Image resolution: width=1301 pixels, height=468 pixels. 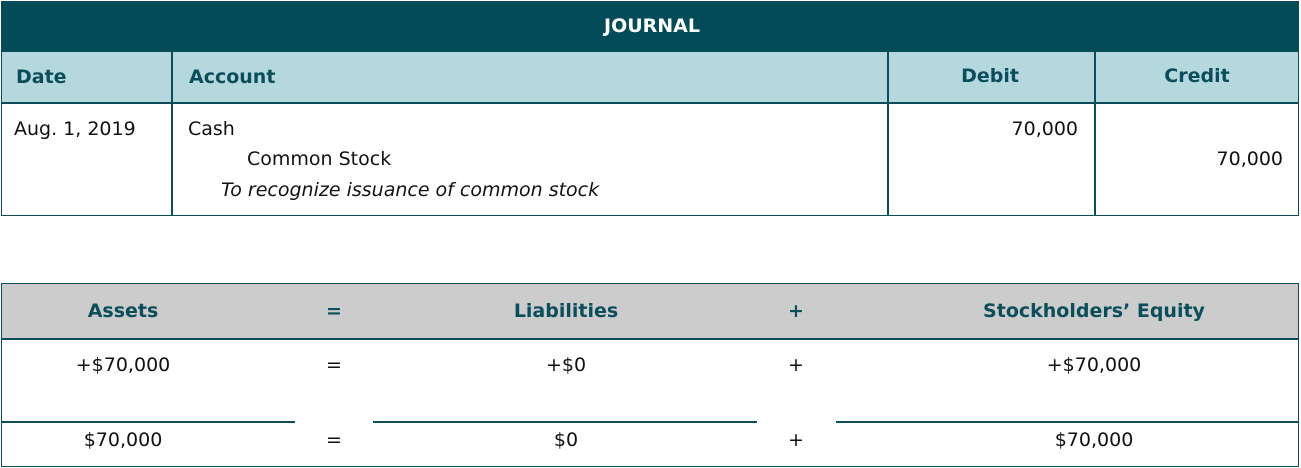 I want to click on header-cell: Account, so click(x=232, y=77).